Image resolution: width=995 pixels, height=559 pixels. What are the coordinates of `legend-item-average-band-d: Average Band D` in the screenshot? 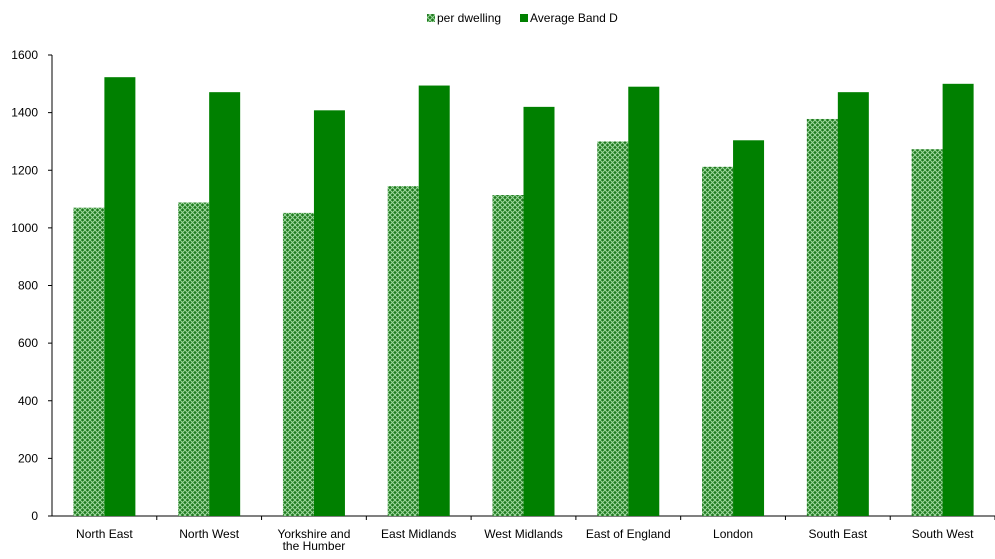 It's located at (569, 18).